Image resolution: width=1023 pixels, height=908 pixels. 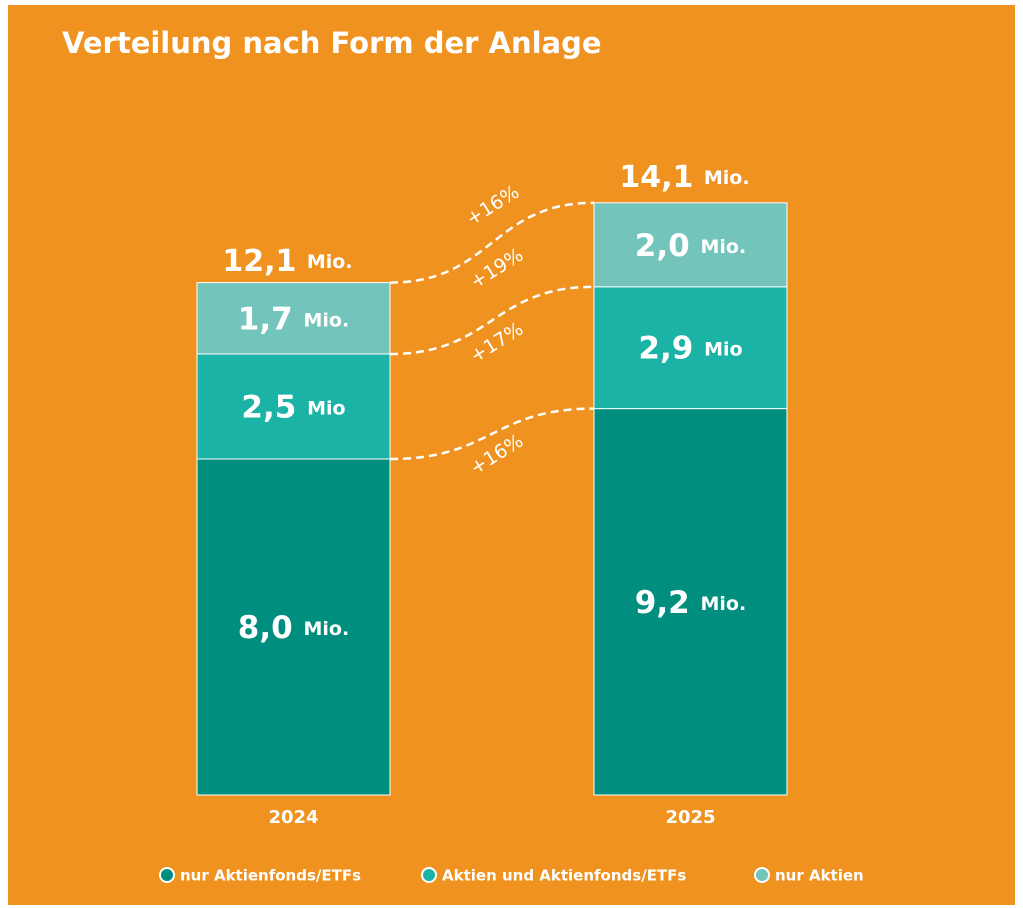 I want to click on legend-label: nur Aktien, so click(x=819, y=876).